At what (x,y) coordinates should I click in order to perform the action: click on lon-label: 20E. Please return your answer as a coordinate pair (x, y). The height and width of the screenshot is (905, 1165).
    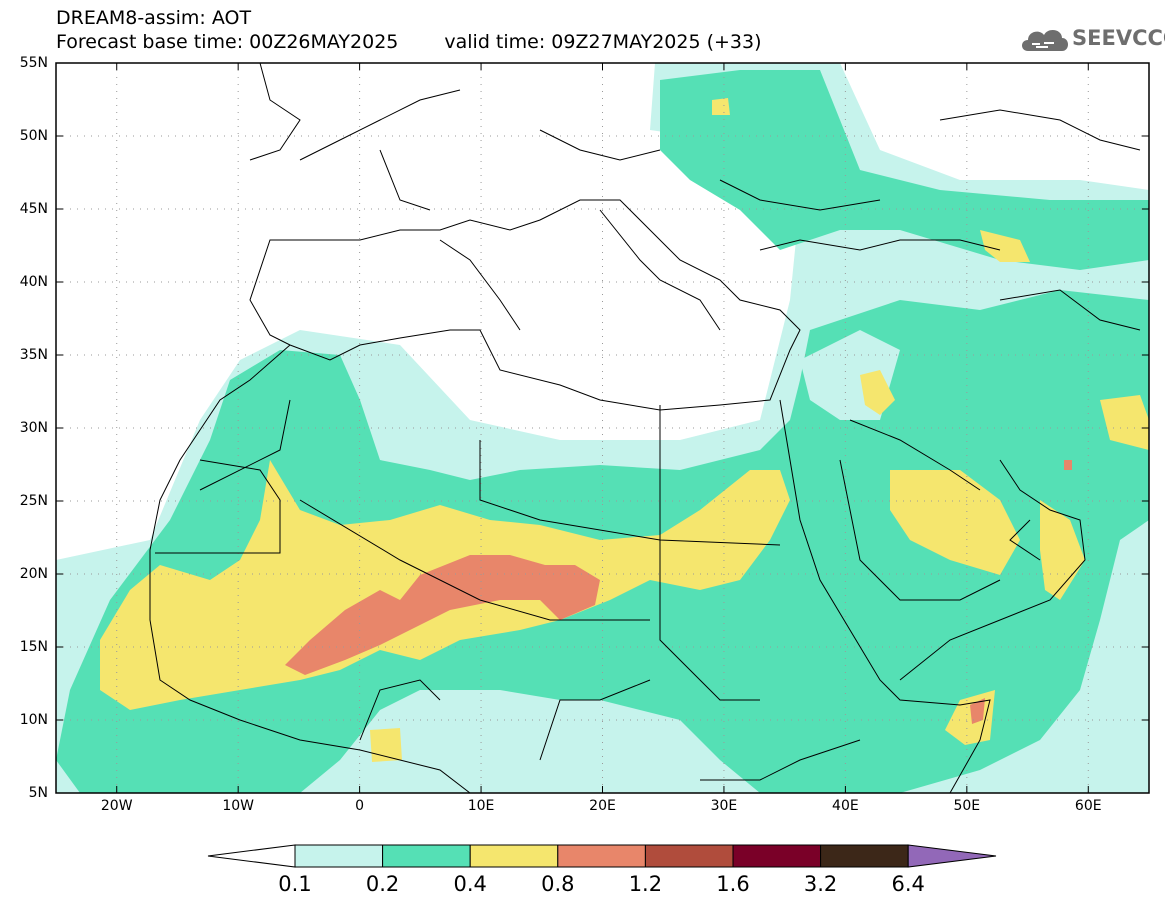
    Looking at the image, I should click on (602, 806).